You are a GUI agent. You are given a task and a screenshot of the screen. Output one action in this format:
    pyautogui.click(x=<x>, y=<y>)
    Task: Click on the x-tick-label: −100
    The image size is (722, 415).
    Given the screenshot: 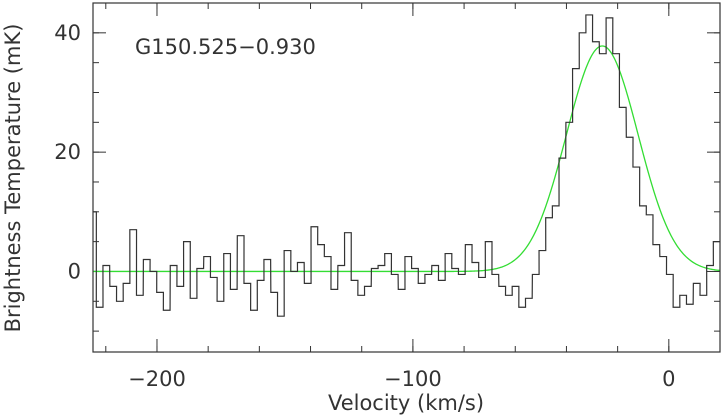 What is the action you would take?
    pyautogui.click(x=413, y=379)
    